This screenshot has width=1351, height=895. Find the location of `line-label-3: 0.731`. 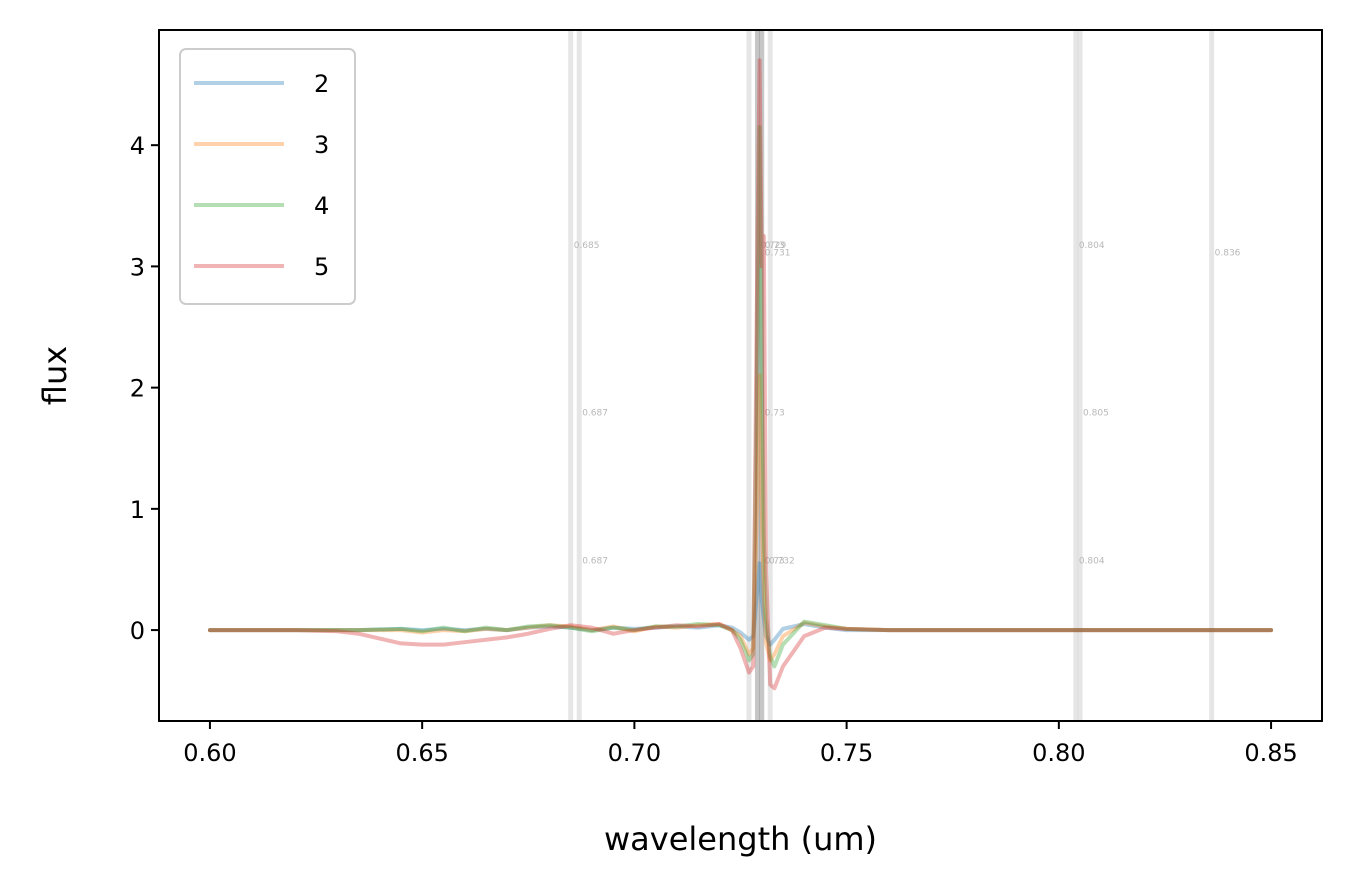

line-label-3: 0.731 is located at coordinates (778, 253).